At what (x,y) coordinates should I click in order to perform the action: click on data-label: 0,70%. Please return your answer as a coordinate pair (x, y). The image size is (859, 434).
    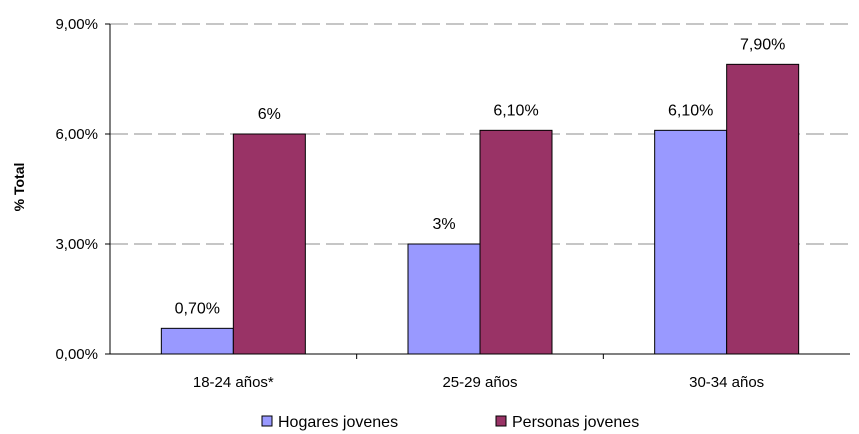
    Looking at the image, I should click on (197, 308).